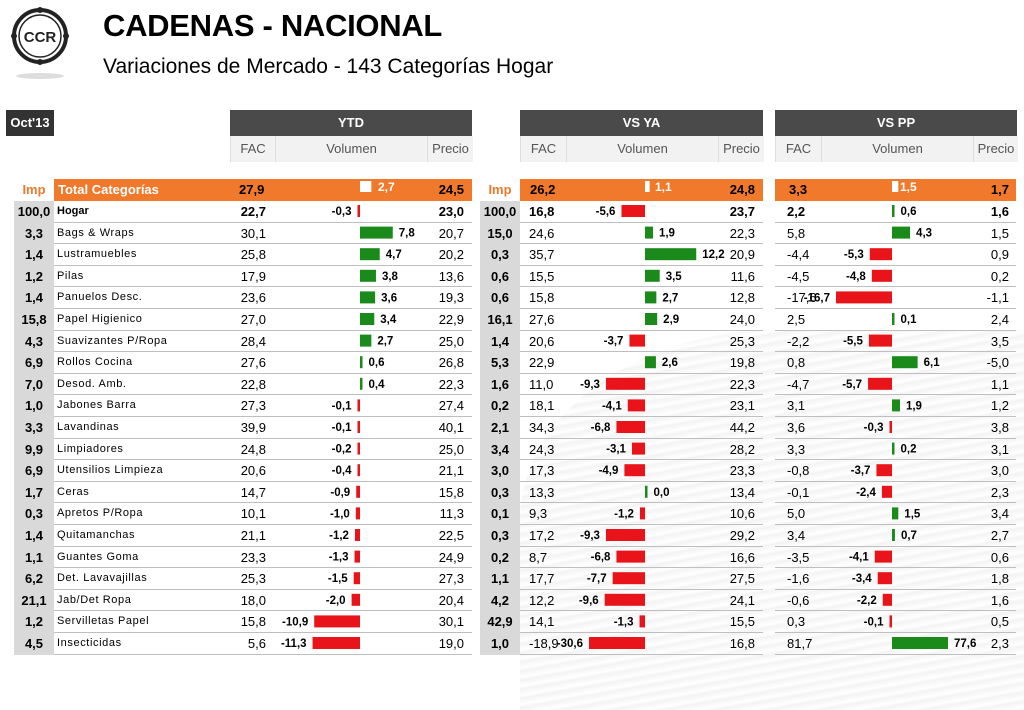 The height and width of the screenshot is (710, 1024). What do you see at coordinates (542, 298) in the screenshot?
I see `row-ya-fac: 15,8` at bounding box center [542, 298].